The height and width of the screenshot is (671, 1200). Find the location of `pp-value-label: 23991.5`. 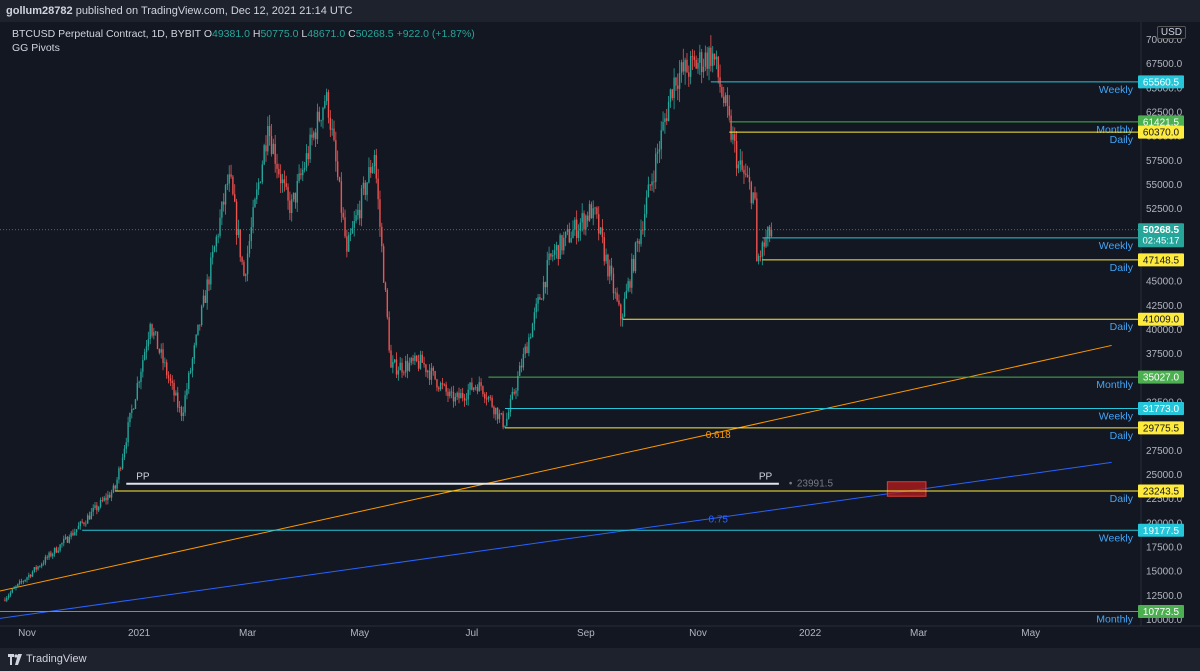

pp-value-label: 23991.5 is located at coordinates (815, 484).